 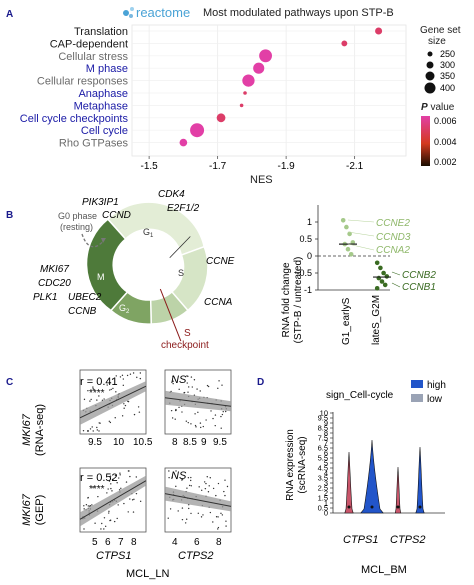 What do you see at coordinates (9, 382) in the screenshot?
I see `panel-c-letter: C` at bounding box center [9, 382].